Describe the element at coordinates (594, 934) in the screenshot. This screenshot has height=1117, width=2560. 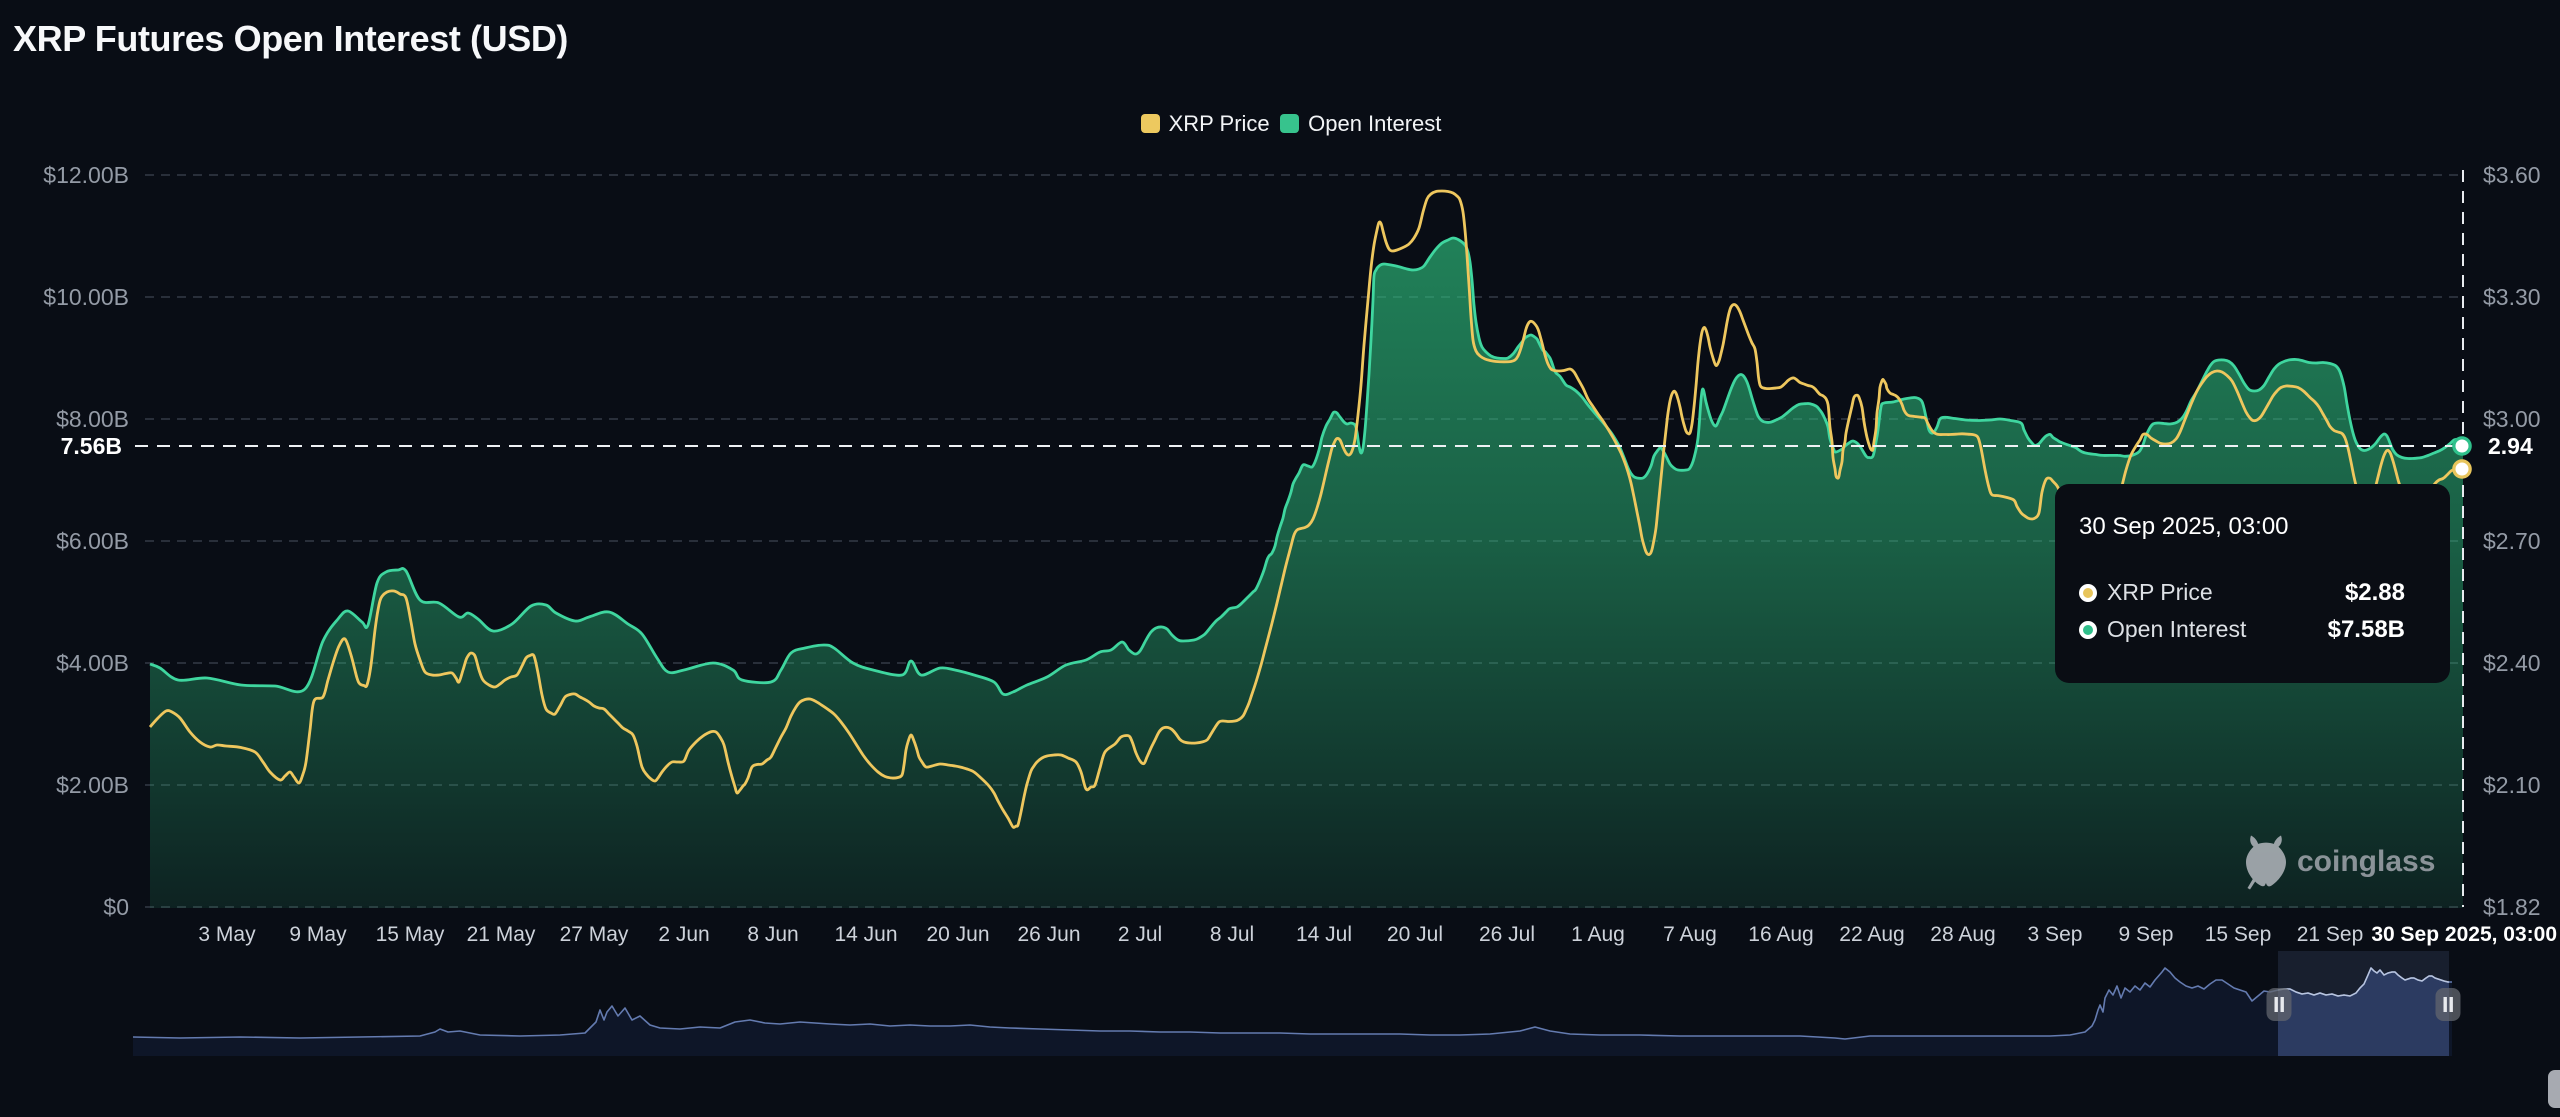
I see `svg-text: 27 May` at that location.